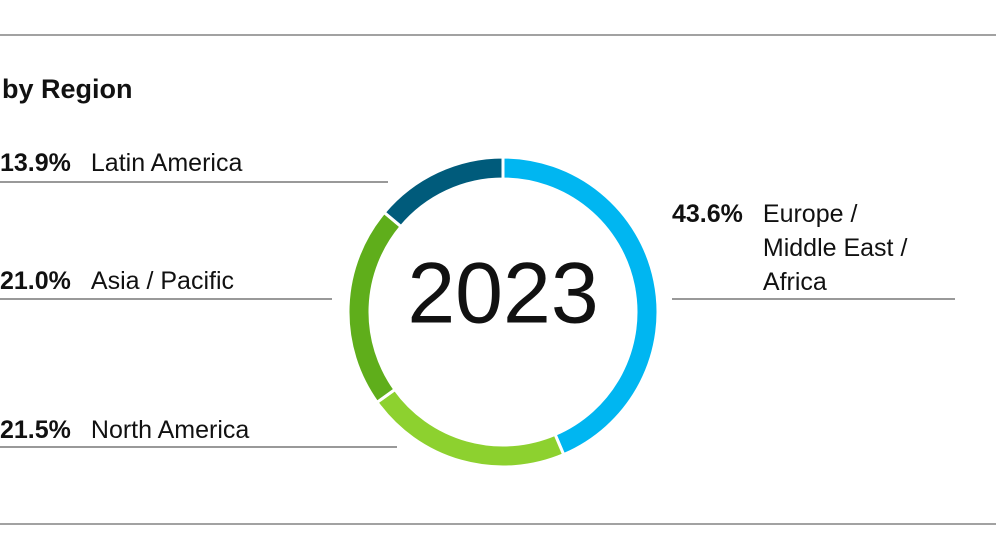  What do you see at coordinates (170, 430) in the screenshot?
I see `category-label: North America` at bounding box center [170, 430].